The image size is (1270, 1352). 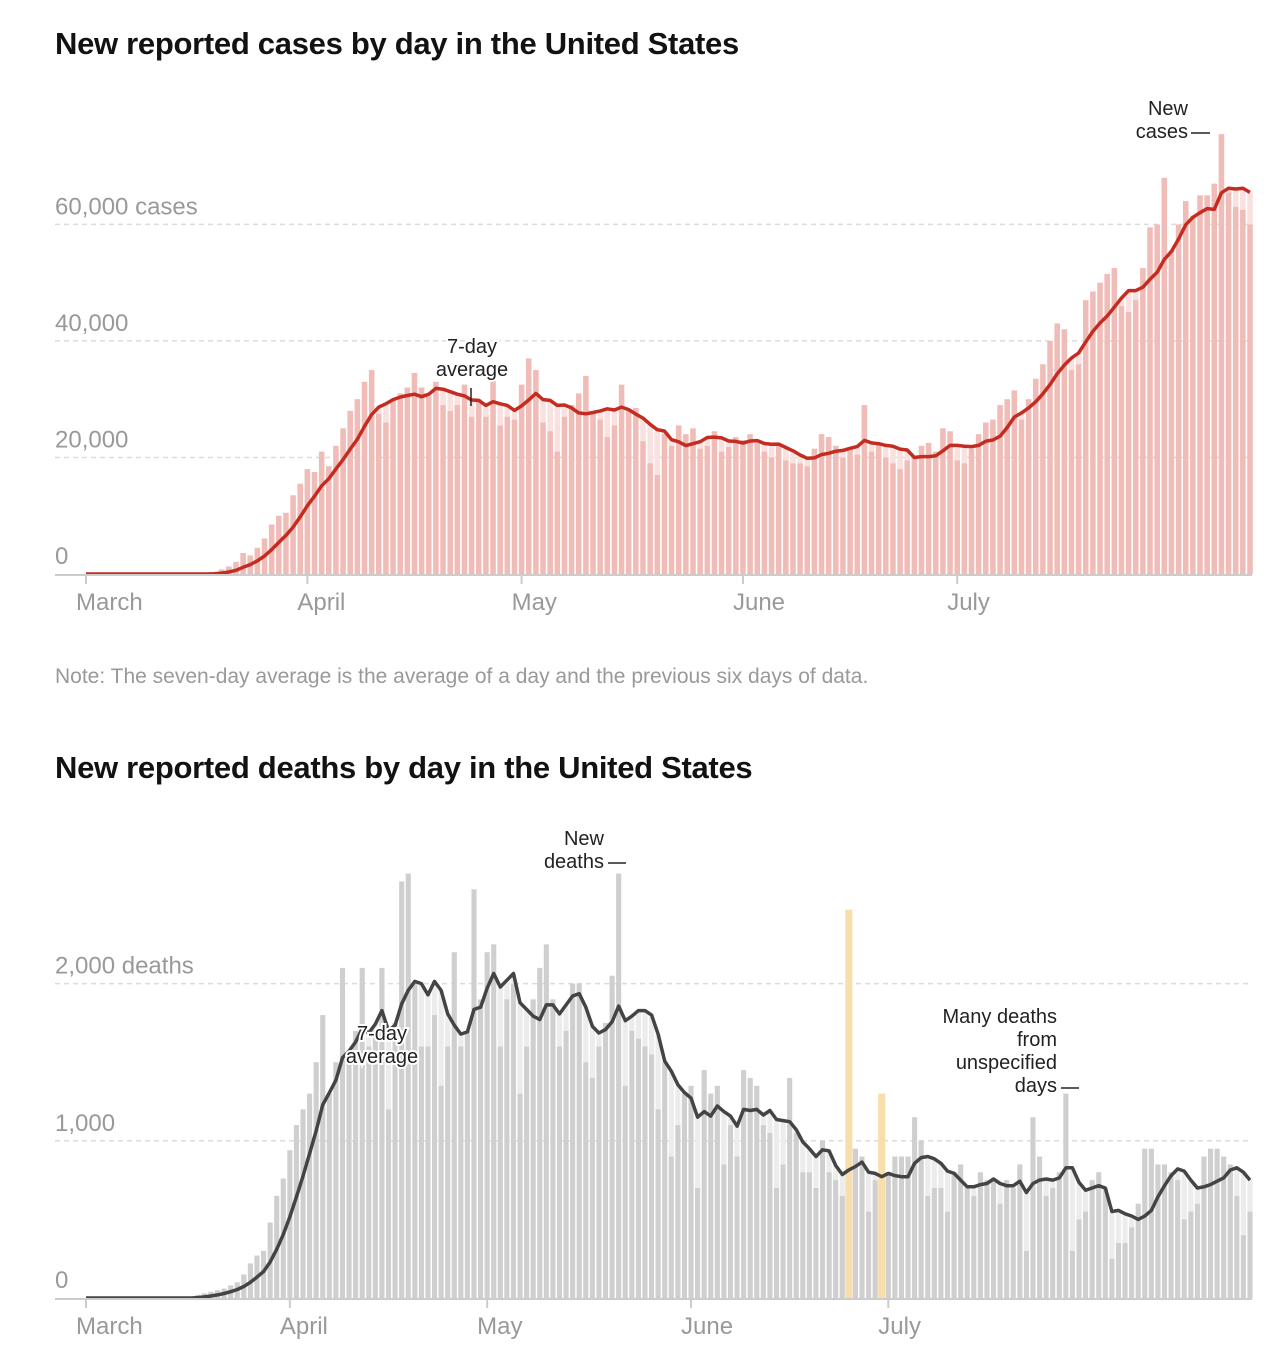 I want to click on annotation-text: 7-day, so click(x=382, y=1034).